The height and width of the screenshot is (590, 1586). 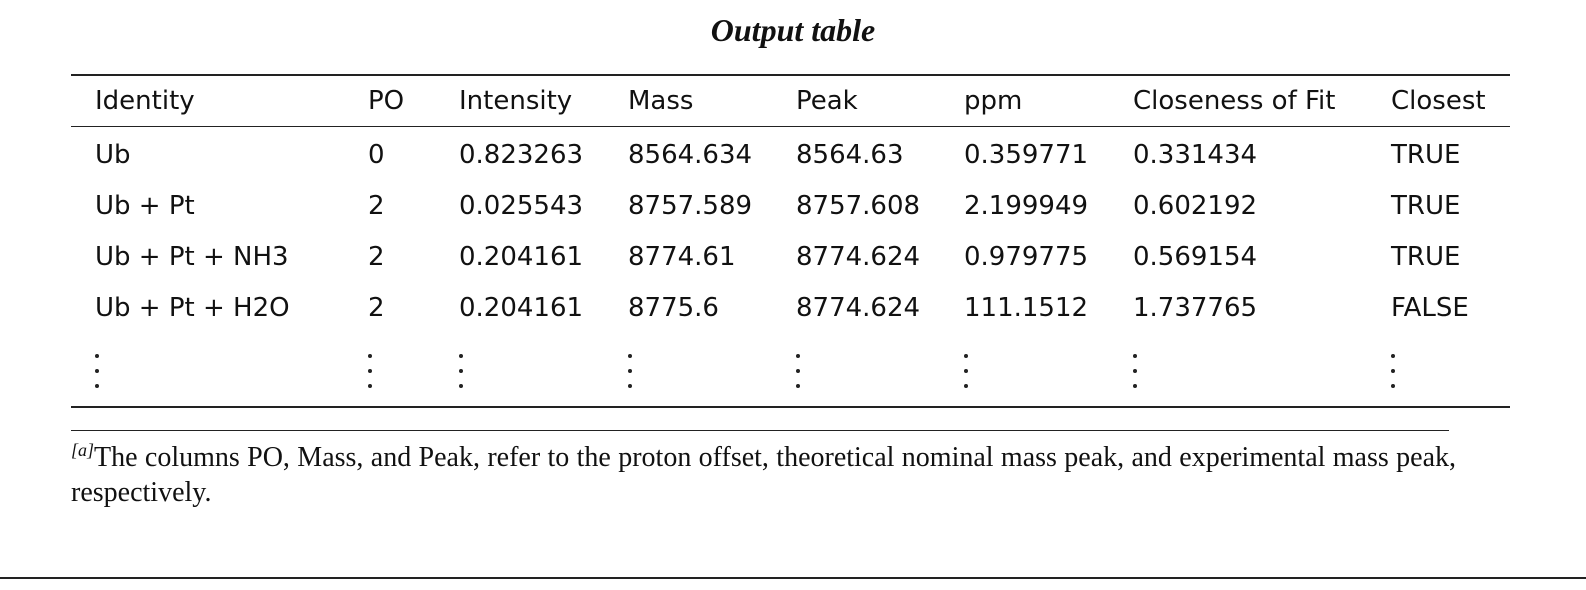 What do you see at coordinates (631, 372) in the screenshot?
I see `continuation-dots-mass` at bounding box center [631, 372].